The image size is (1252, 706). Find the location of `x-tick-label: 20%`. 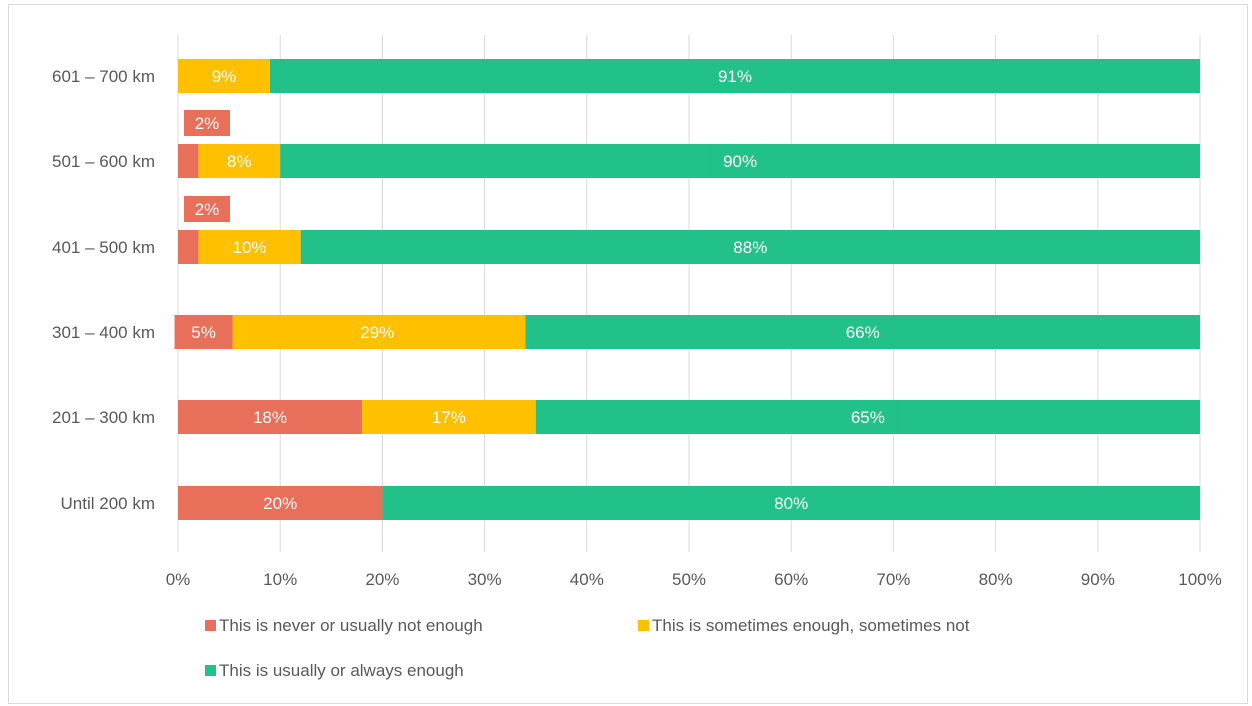

x-tick-label: 20% is located at coordinates (382, 579).